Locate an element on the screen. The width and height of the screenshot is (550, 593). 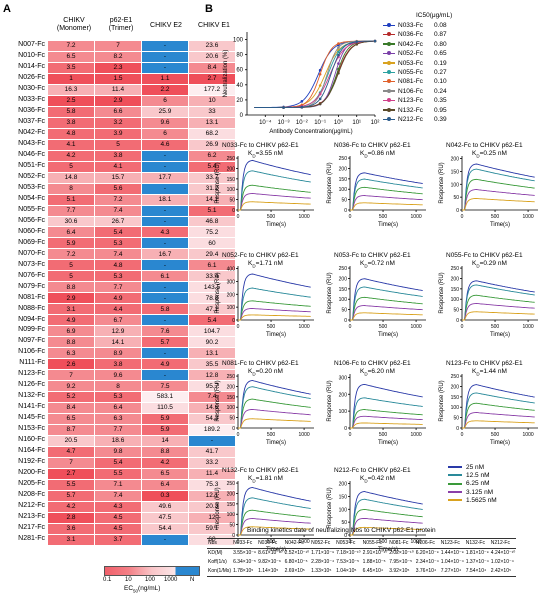
heatmap-row: 4.1 5 4.6 26.9 is located at coordinates (141, 144).